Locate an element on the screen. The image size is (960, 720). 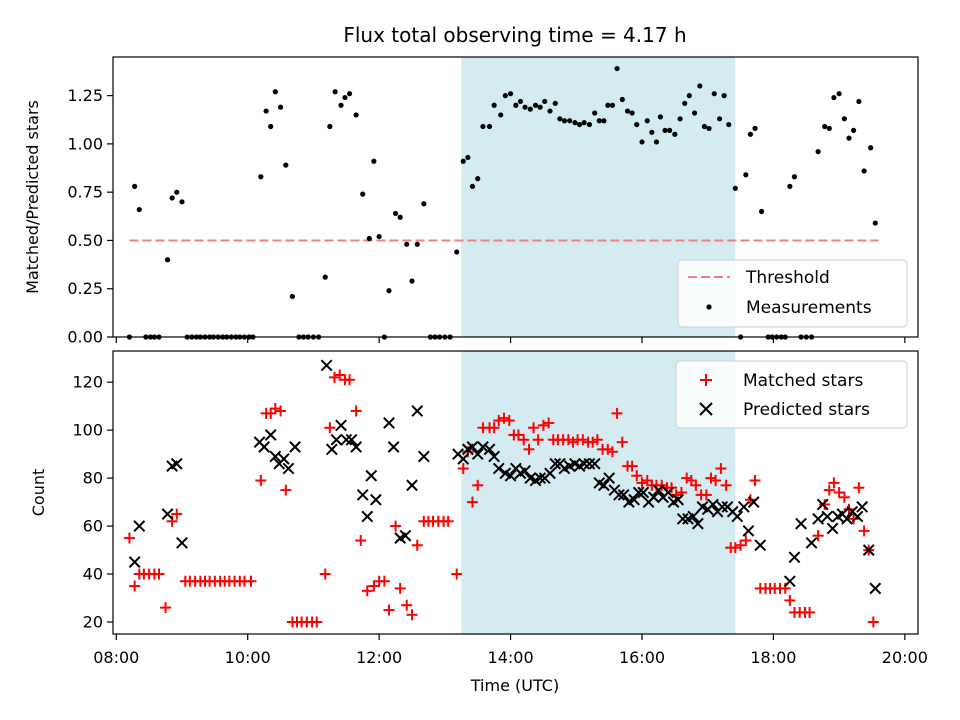
ratio-legend: Threshold Measurements is located at coordinates (792, 293).